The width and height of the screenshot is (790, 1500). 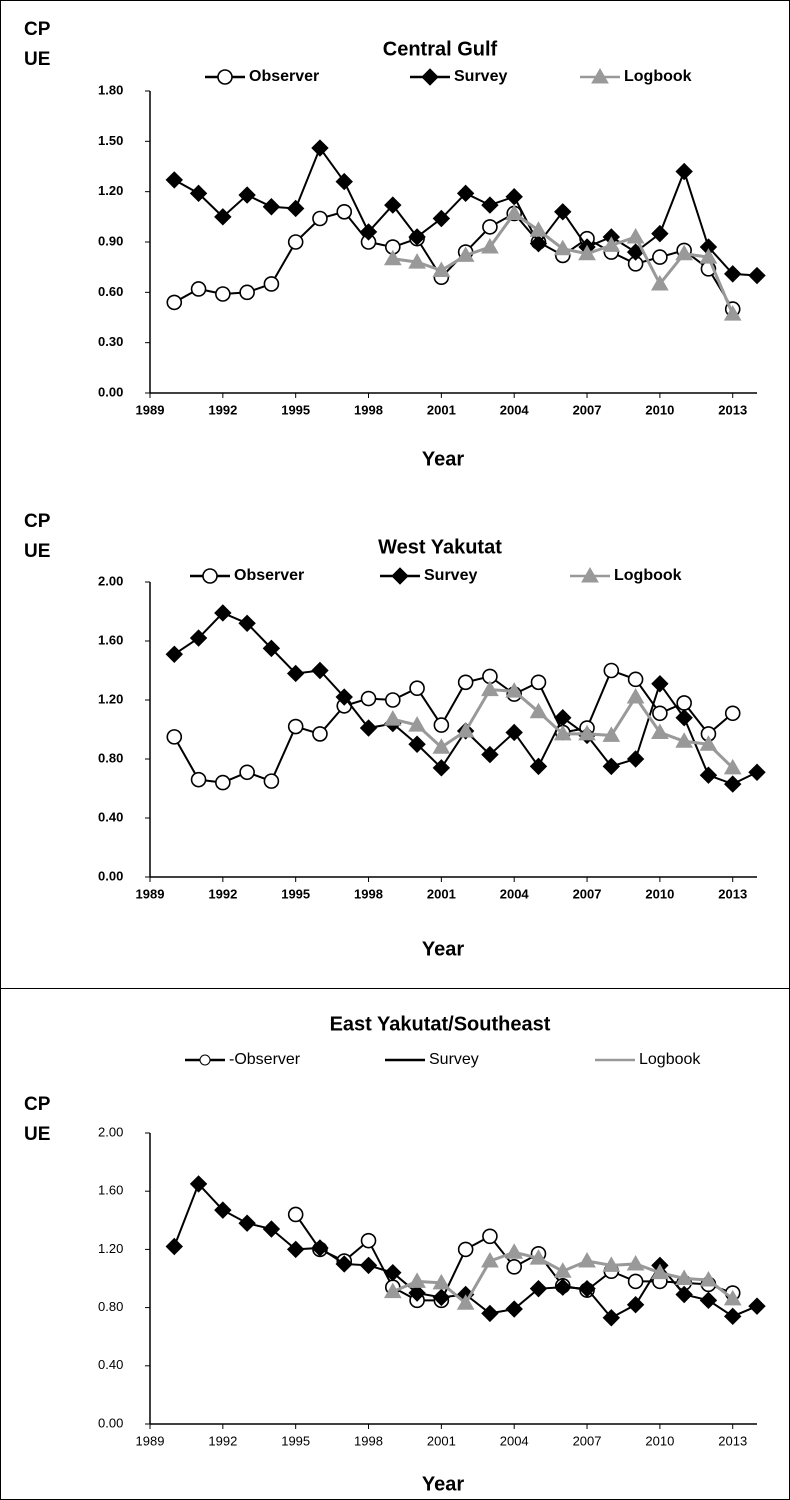 What do you see at coordinates (222, 409) in the screenshot?
I see `x-tick-label: 1992` at bounding box center [222, 409].